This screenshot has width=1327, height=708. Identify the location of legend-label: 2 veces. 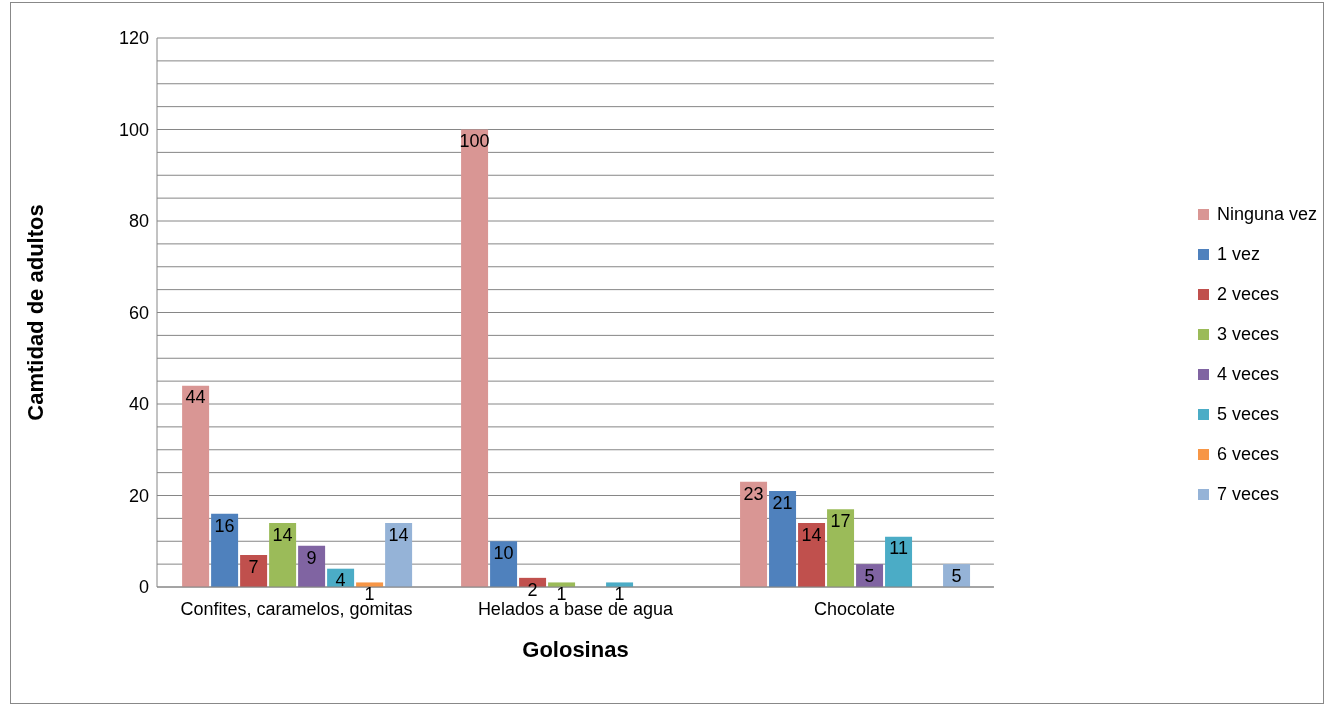
(1247, 294).